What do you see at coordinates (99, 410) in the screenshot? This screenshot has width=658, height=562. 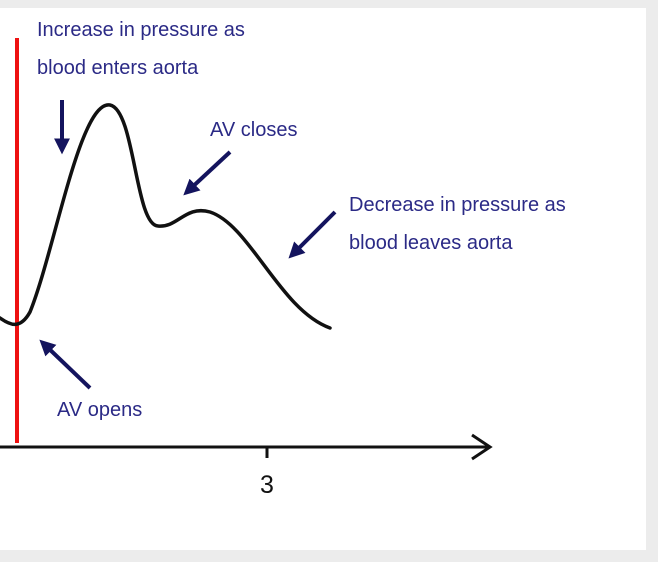 I see `annotation: AV opens` at bounding box center [99, 410].